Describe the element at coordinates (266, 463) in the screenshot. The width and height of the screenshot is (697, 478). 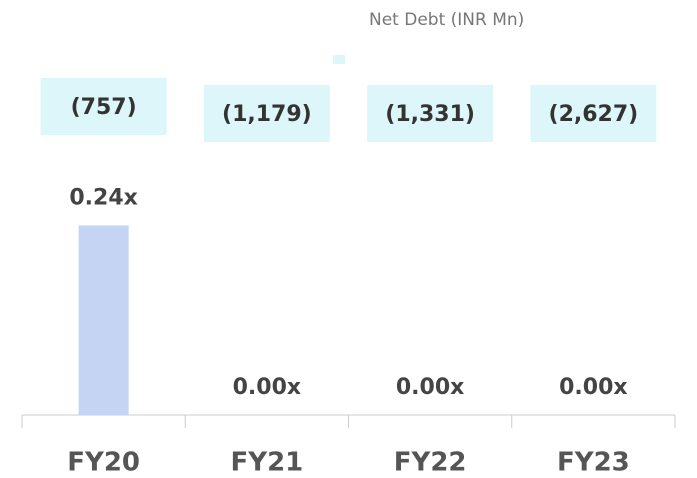
I see `x-tick-label: FY21` at that location.